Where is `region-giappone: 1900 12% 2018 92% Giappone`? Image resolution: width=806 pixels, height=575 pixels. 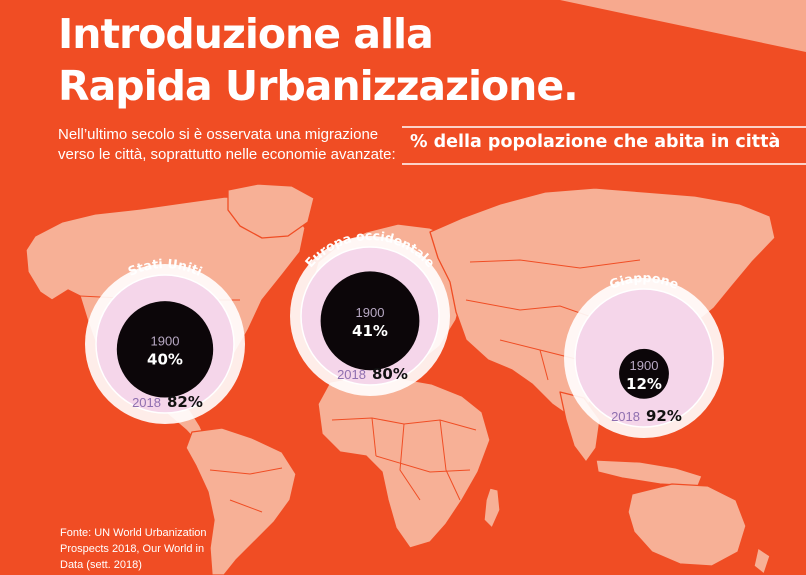
region-giappone: 1900 12% 2018 92% Giappone is located at coordinates (644, 354).